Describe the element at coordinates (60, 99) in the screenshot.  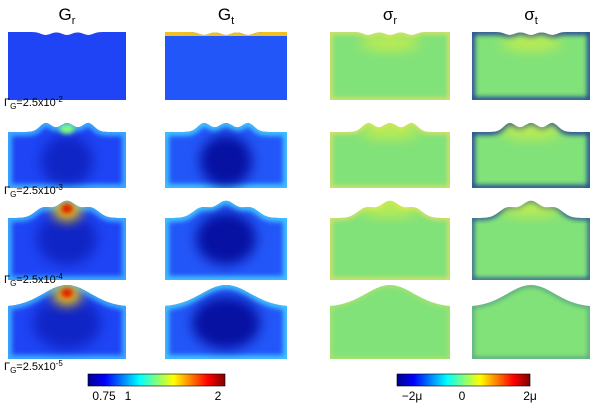
I see `exponent: -2` at that location.